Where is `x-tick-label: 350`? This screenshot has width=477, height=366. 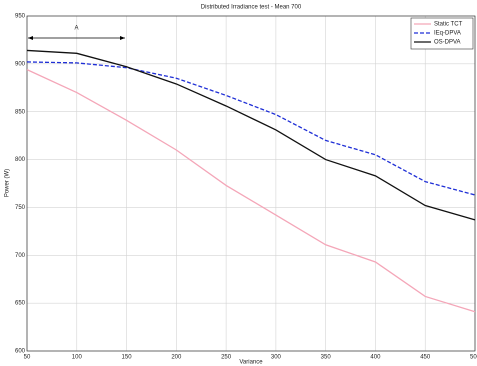 x-tick-label: 350 is located at coordinates (326, 358).